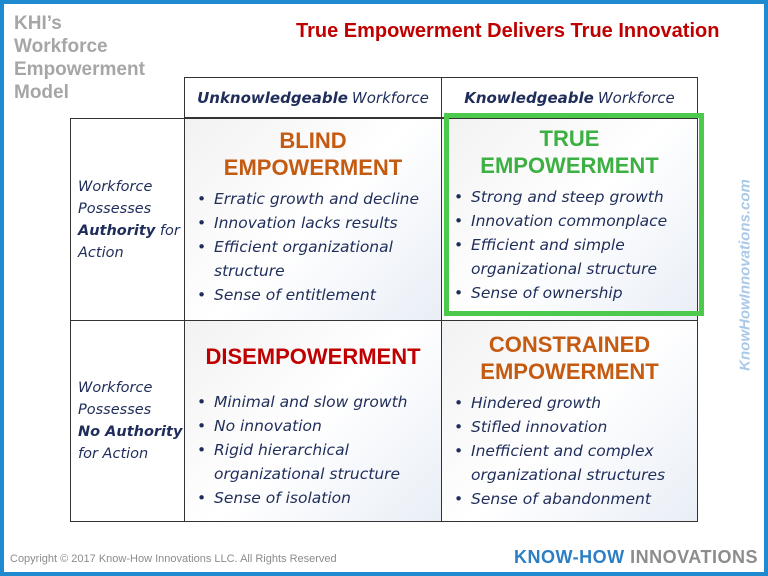 This screenshot has height=576, width=768. What do you see at coordinates (313, 295) in the screenshot?
I see `bullet-item: Sense of entitlement` at bounding box center [313, 295].